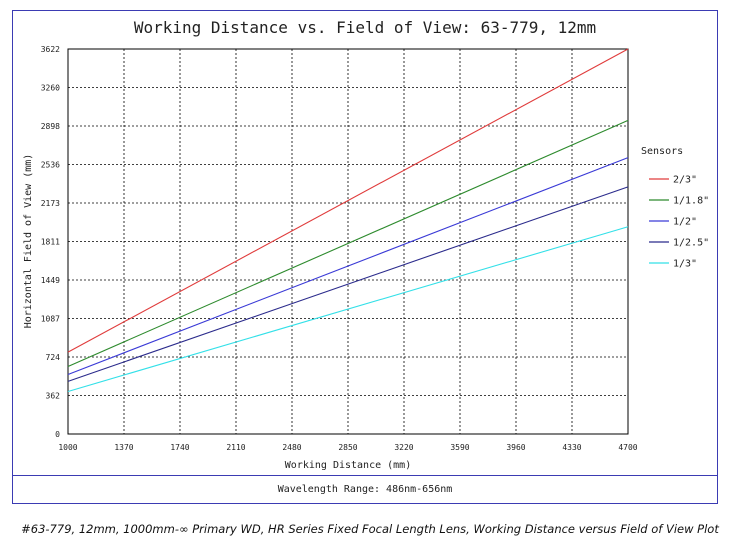  Describe the element at coordinates (50, 165) in the screenshot. I see `y-tick-label: 2536` at that location.